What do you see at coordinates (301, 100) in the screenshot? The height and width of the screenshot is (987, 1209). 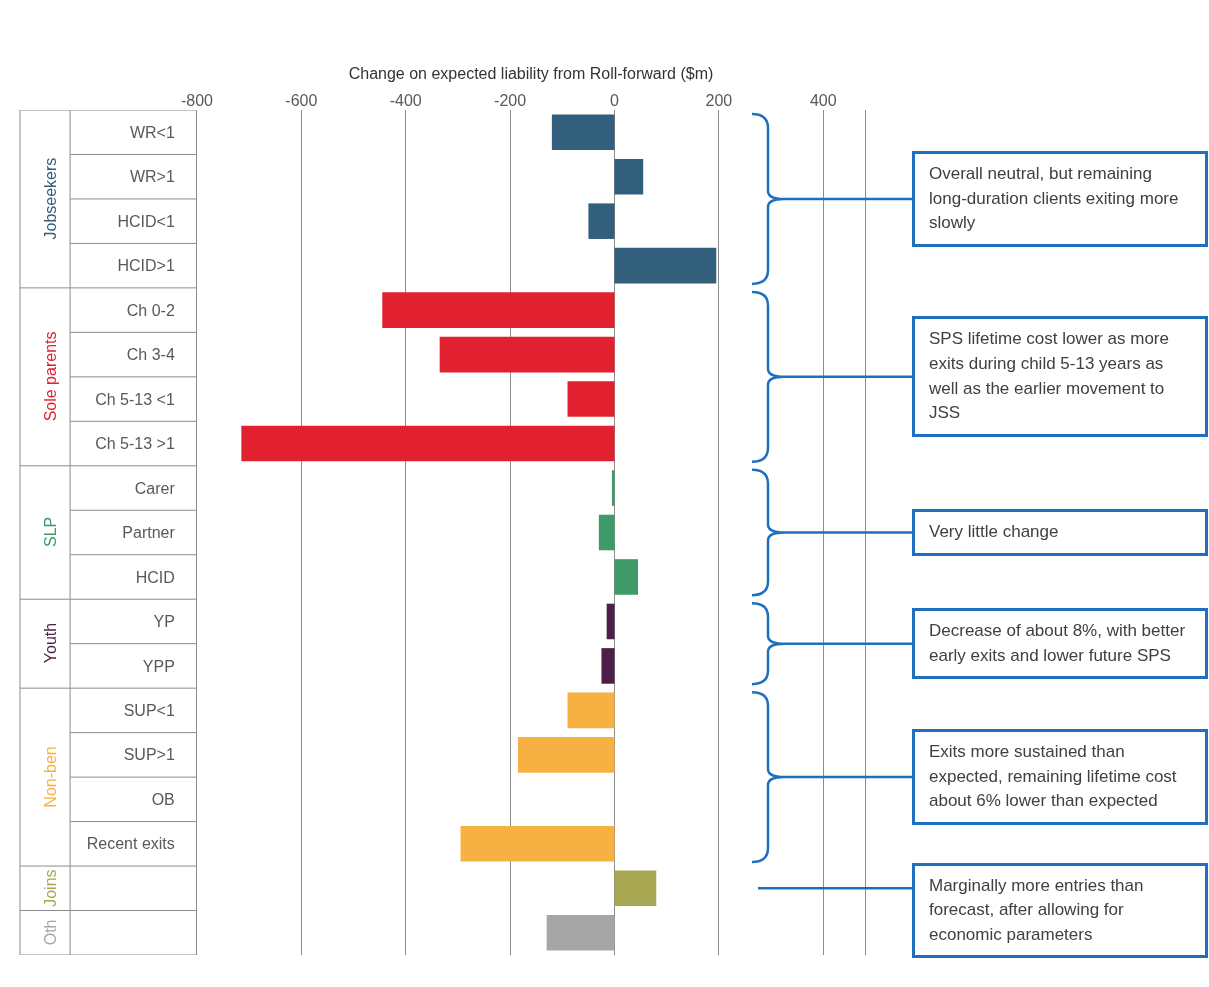 I see `x-tick-label: -600` at bounding box center [301, 100].